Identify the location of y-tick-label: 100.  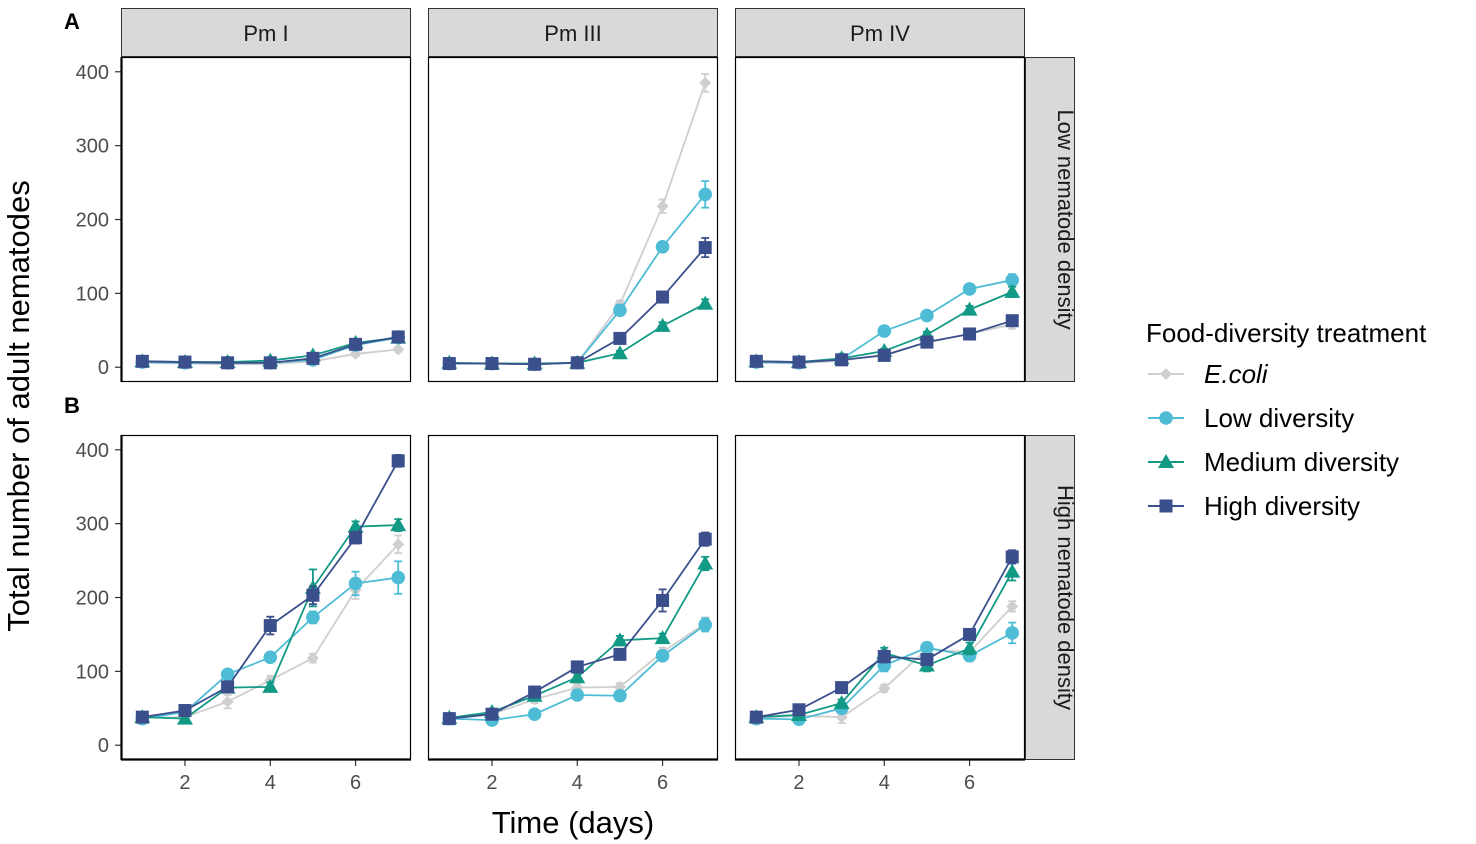
(92, 672).